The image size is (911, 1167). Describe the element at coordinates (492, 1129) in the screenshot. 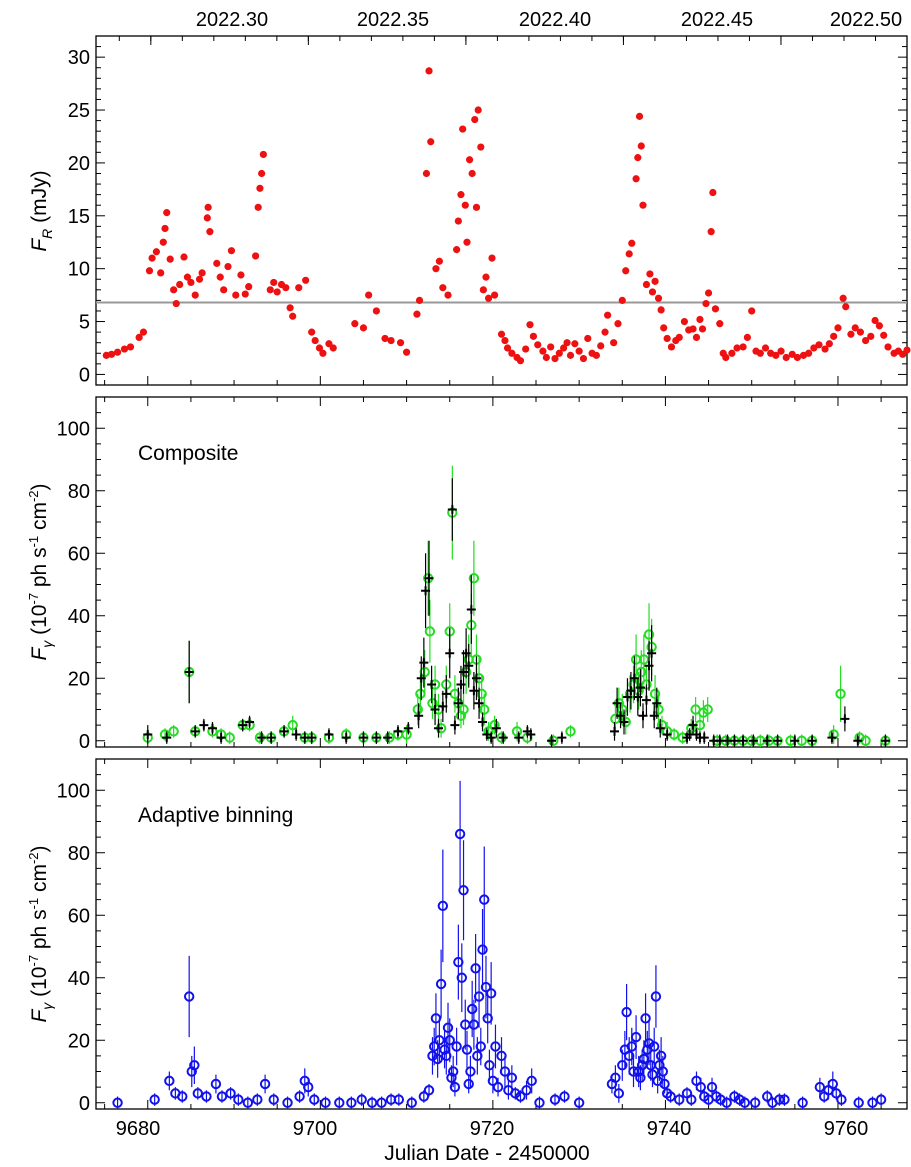

I see `bottom-x-tick-labels: 9680 9700 9720 9740 9760` at that location.